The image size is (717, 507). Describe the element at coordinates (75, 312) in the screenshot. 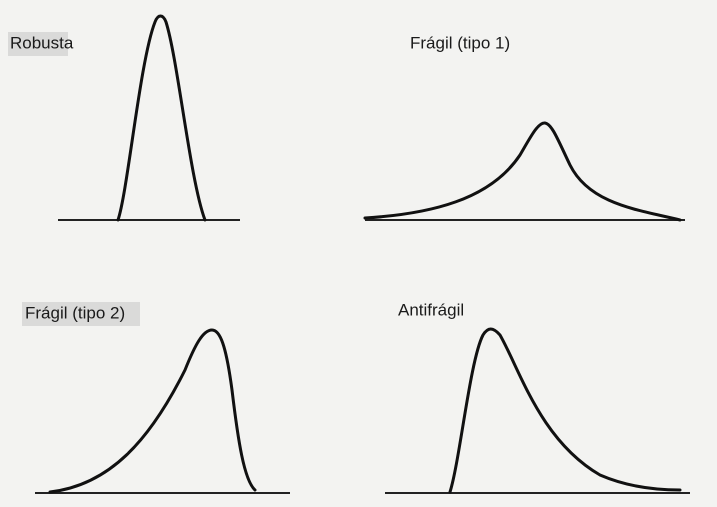

I see `panel-label: Frágil (tipo 2)` at that location.